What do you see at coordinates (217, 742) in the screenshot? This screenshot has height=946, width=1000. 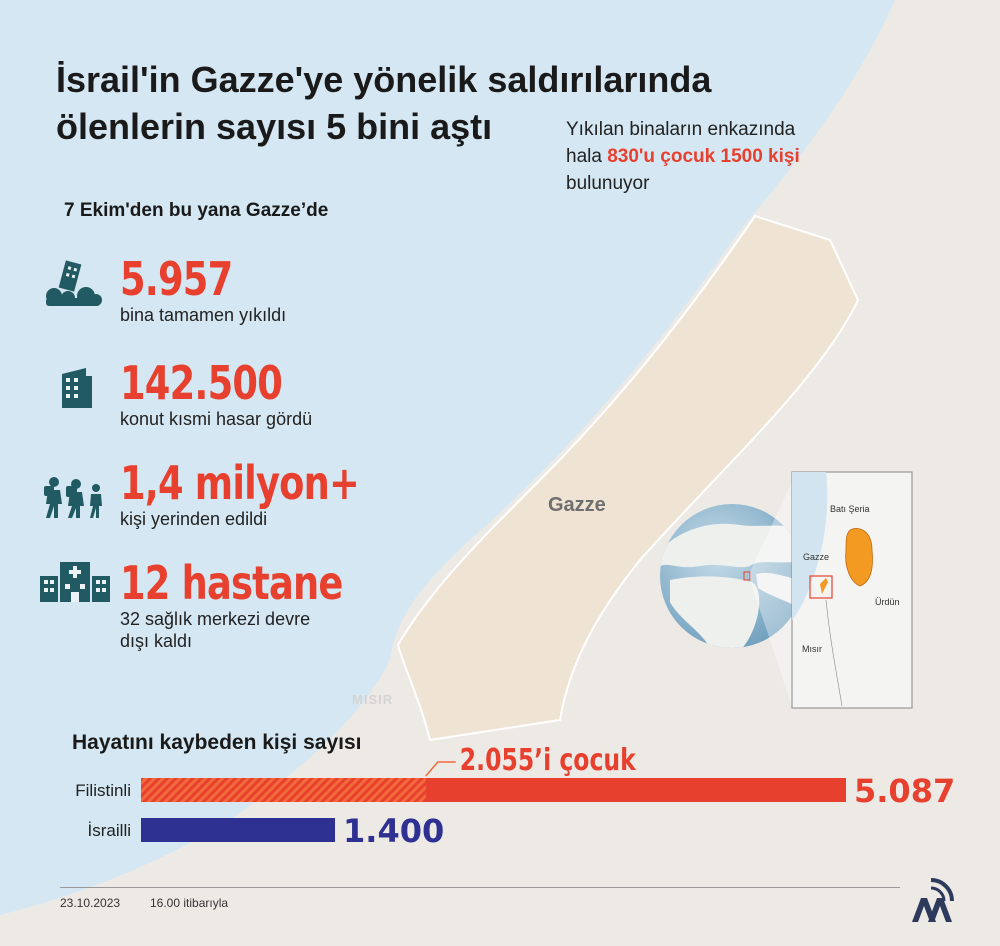 I see `chart-title: Hayatını kaybeden kişi sayısı` at bounding box center [217, 742].